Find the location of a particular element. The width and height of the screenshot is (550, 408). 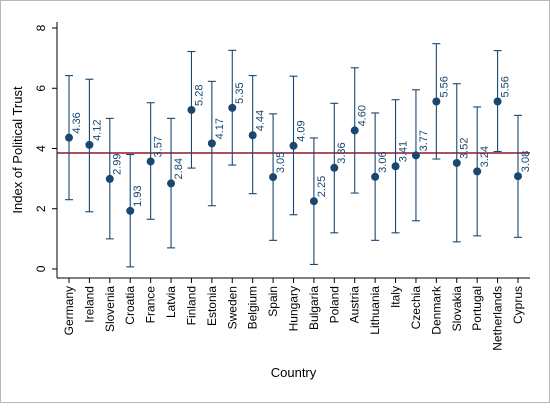

x-tick-label-10: Spain is located at coordinates (273, 301).